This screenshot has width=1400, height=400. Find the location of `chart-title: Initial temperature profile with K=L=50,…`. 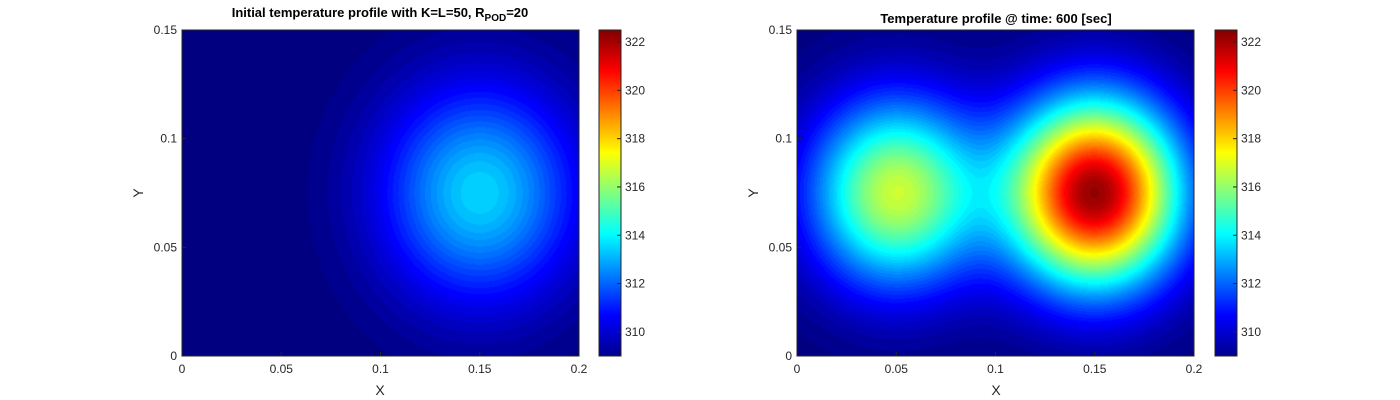

chart-title: Initial temperature profile with K=L=50,… is located at coordinates (380, 14).